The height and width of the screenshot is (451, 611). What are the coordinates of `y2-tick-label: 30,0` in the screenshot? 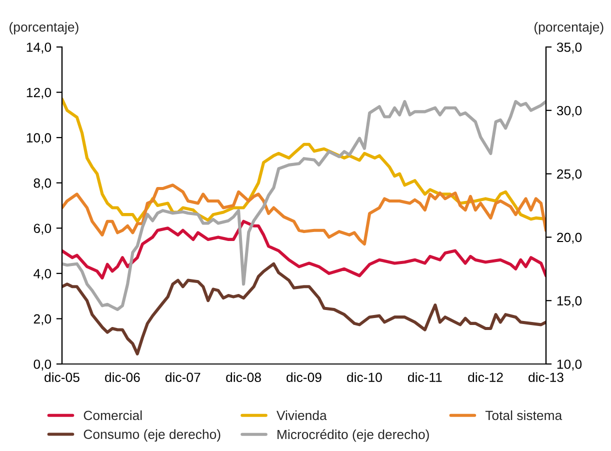 It's located at (569, 111).